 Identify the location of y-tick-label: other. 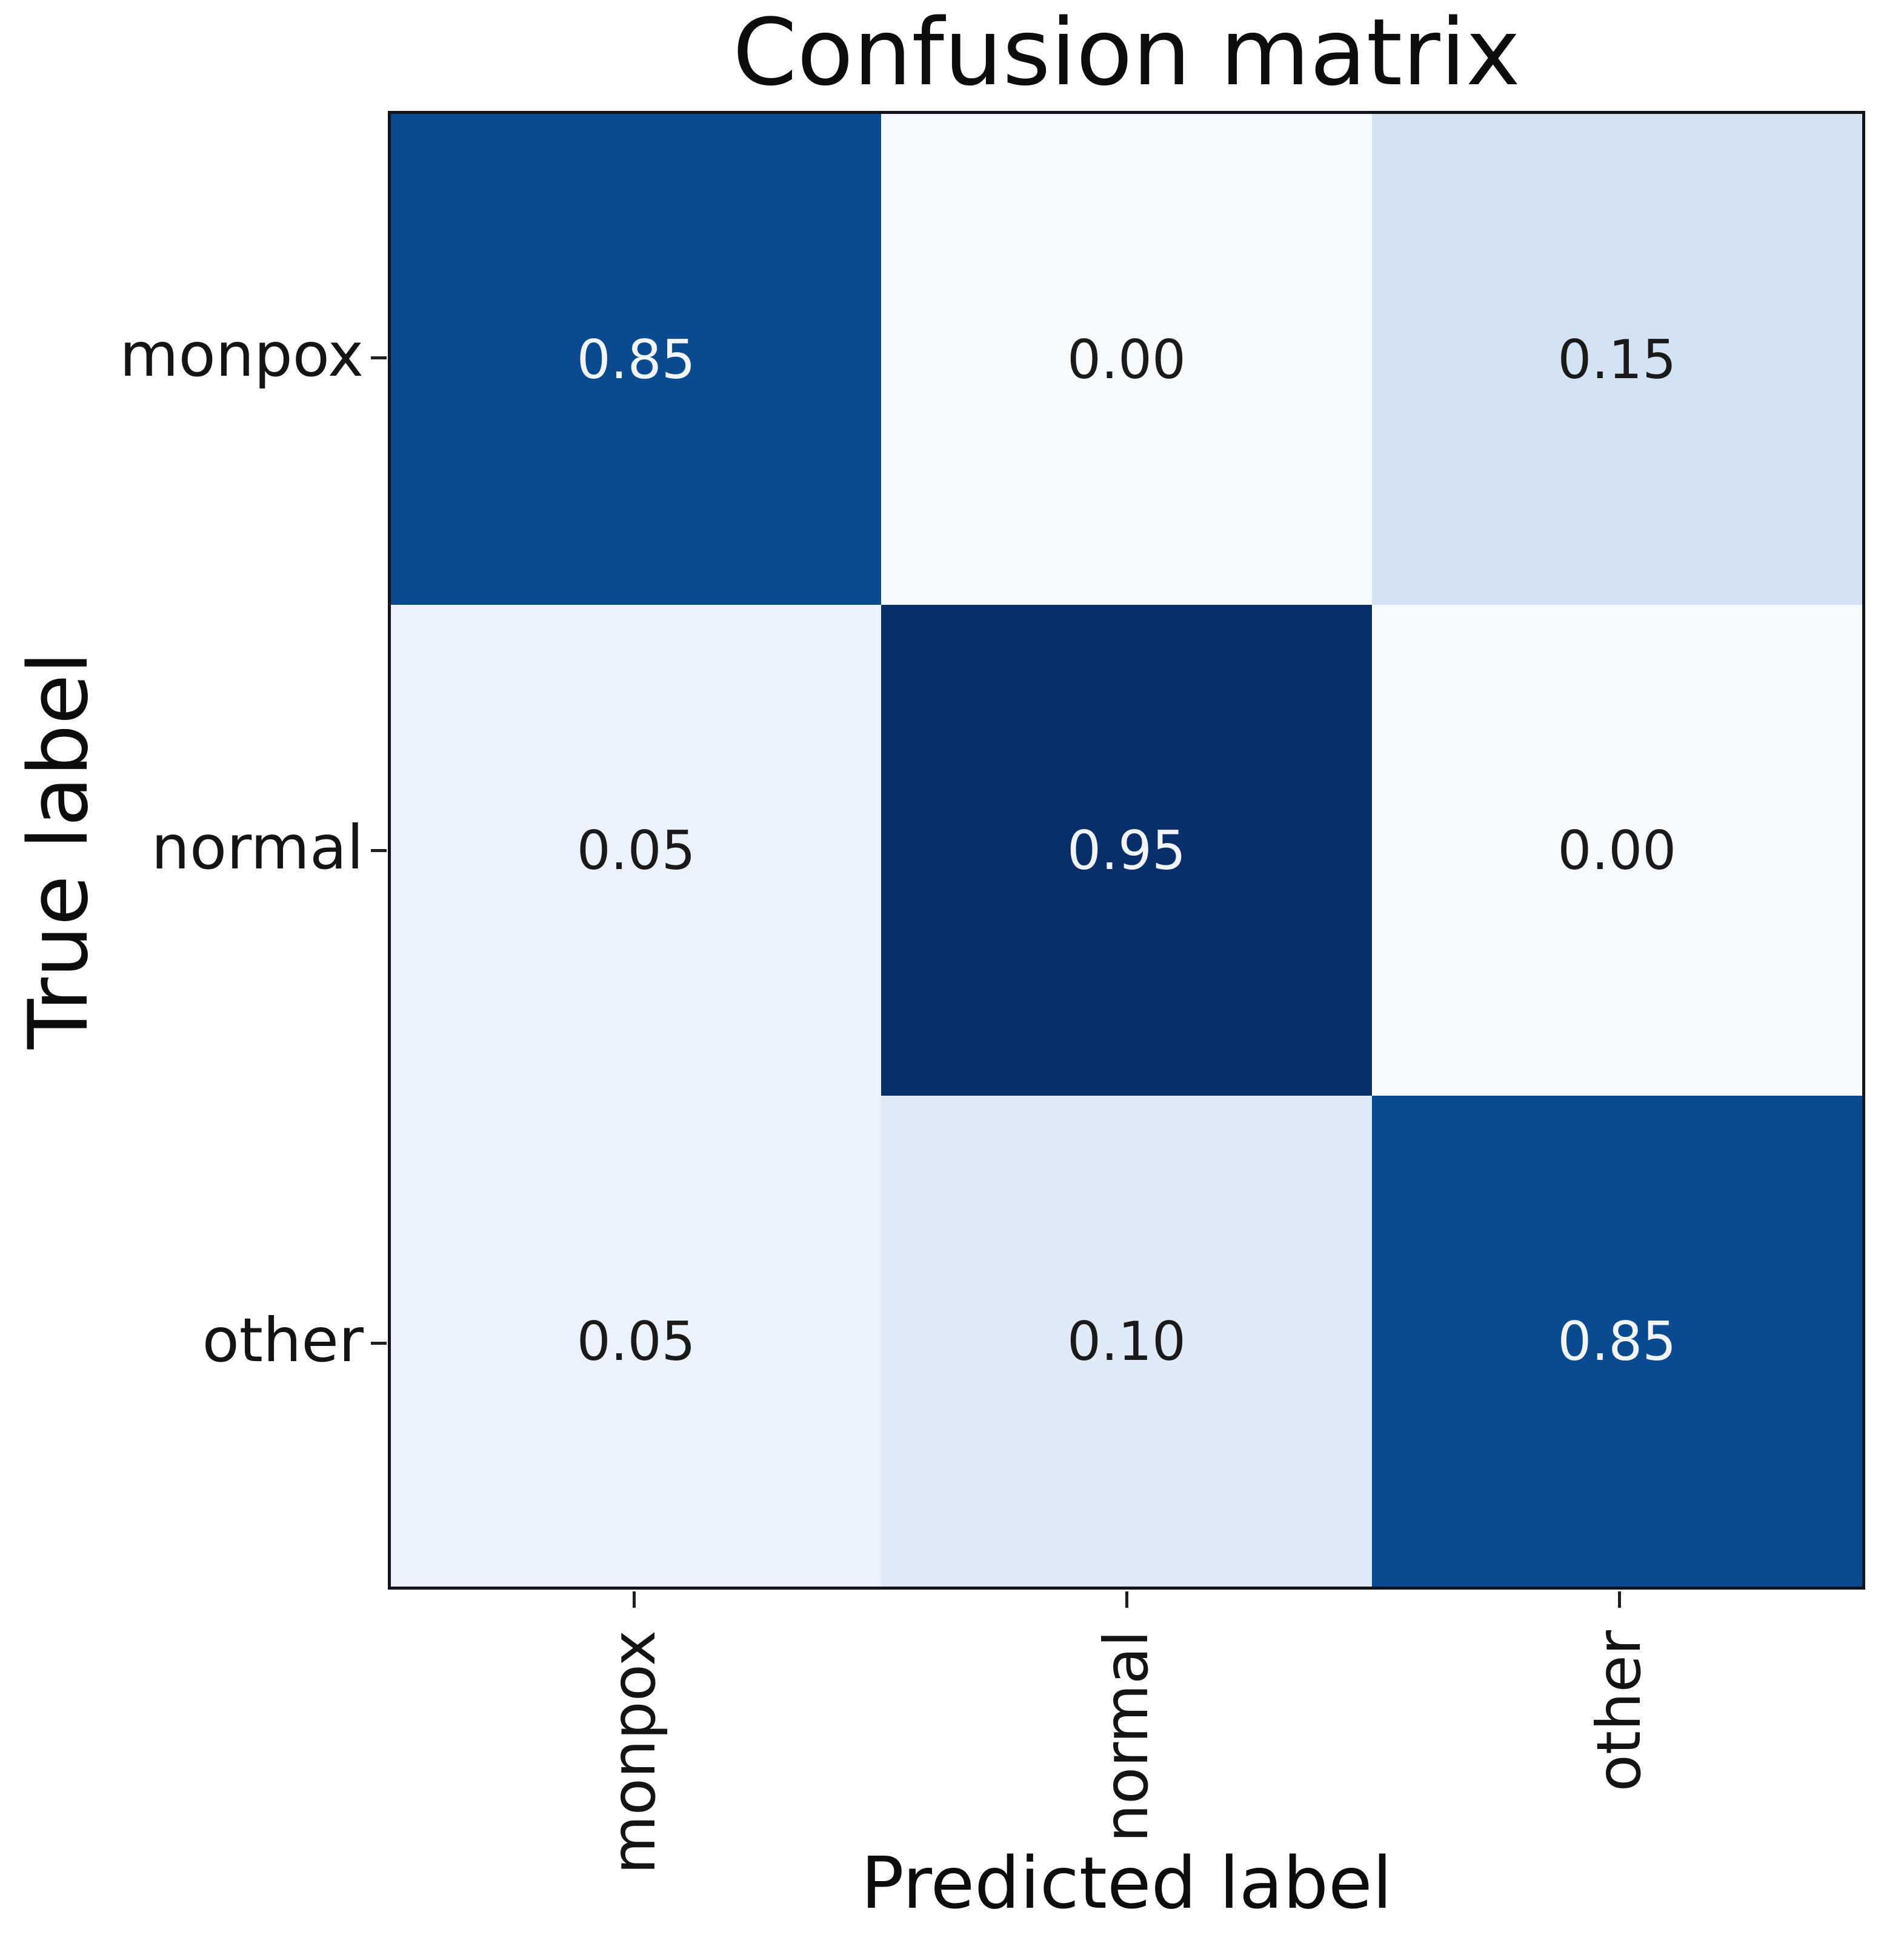
(283, 1340).